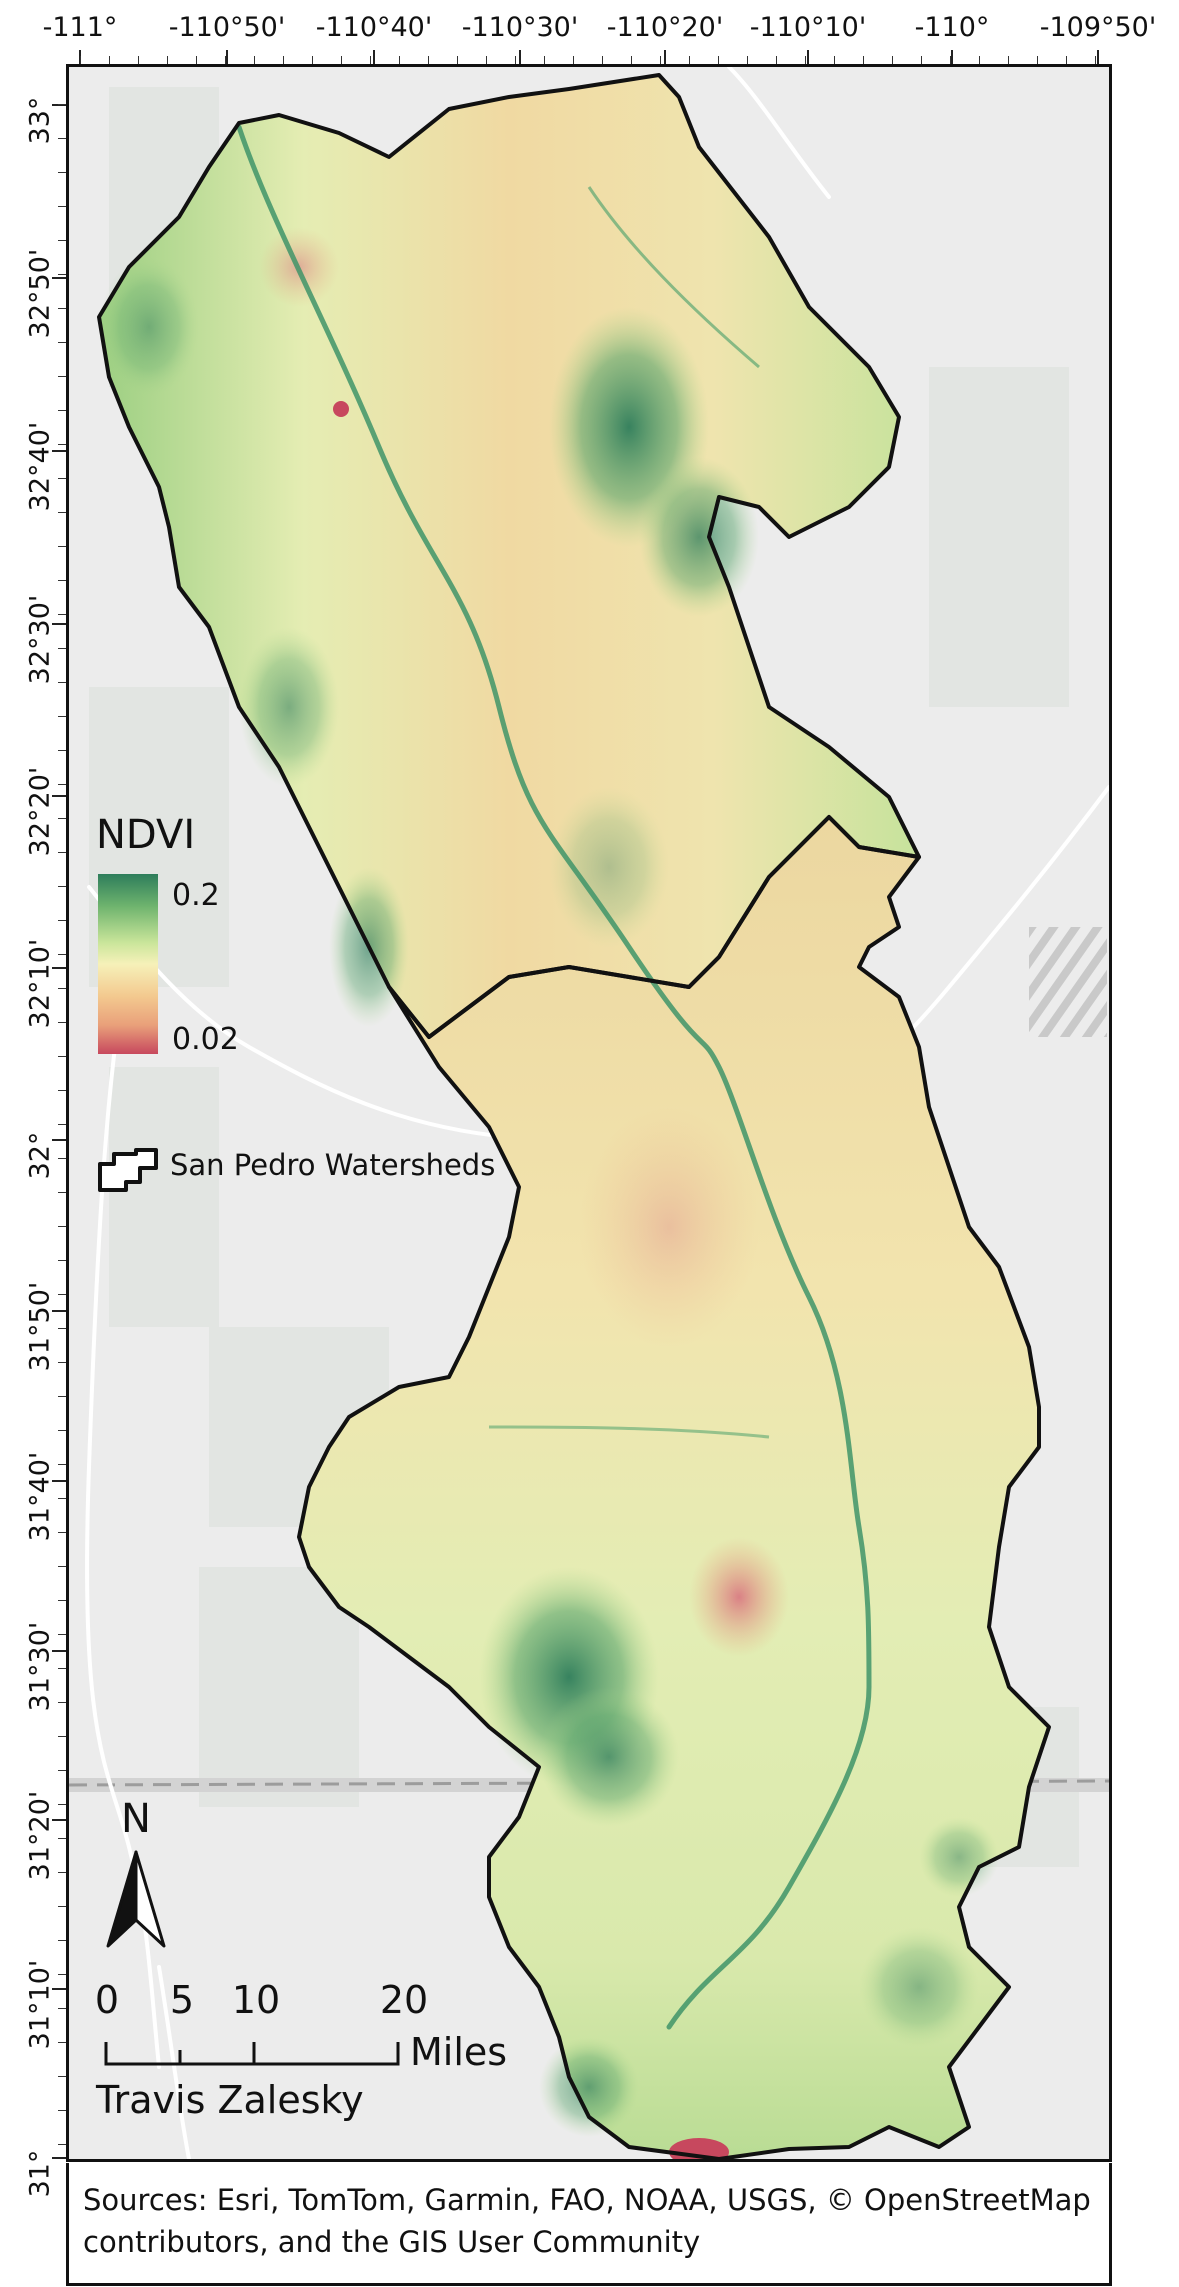 The width and height of the screenshot is (1179, 2287). I want to click on north-arrow-icon, so click(136, 1899).